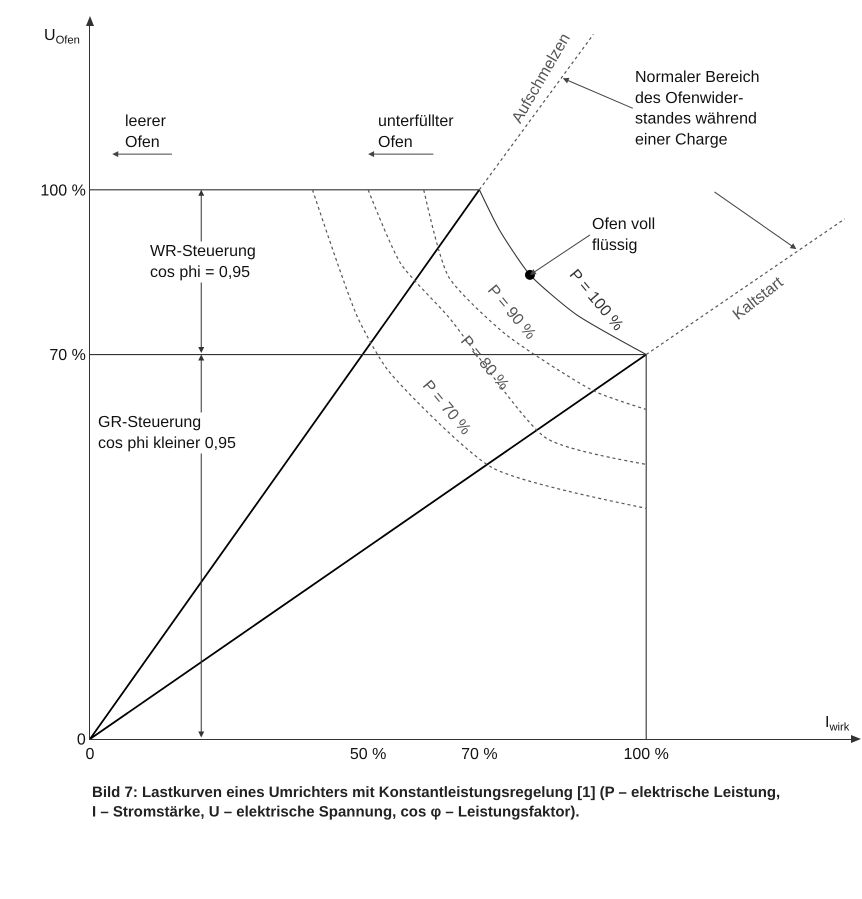  What do you see at coordinates (436, 802) in the screenshot?
I see `text: Bild 7: Lastkurven eines Umrichters mit Konstantleistungsregelung [1] (P – elektrische Leistung, I – Stromstärke, U – elektrische Spannung, cos φ – Leistungsfaktor).` at bounding box center [436, 802].